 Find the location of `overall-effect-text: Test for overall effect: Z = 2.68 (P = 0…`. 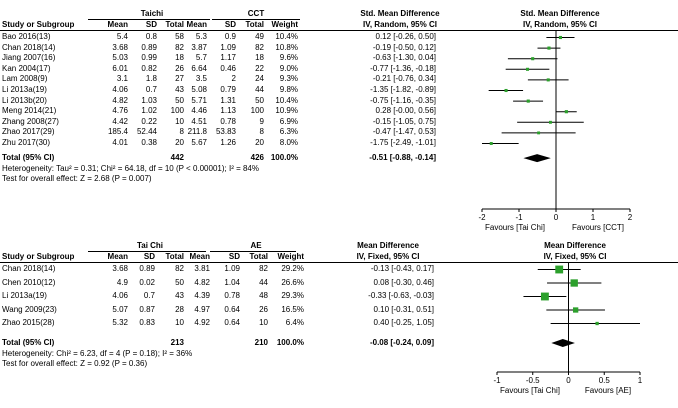

overall-effect-text: Test for overall effect: Z = 2.68 (P = 0… is located at coordinates (77, 178).